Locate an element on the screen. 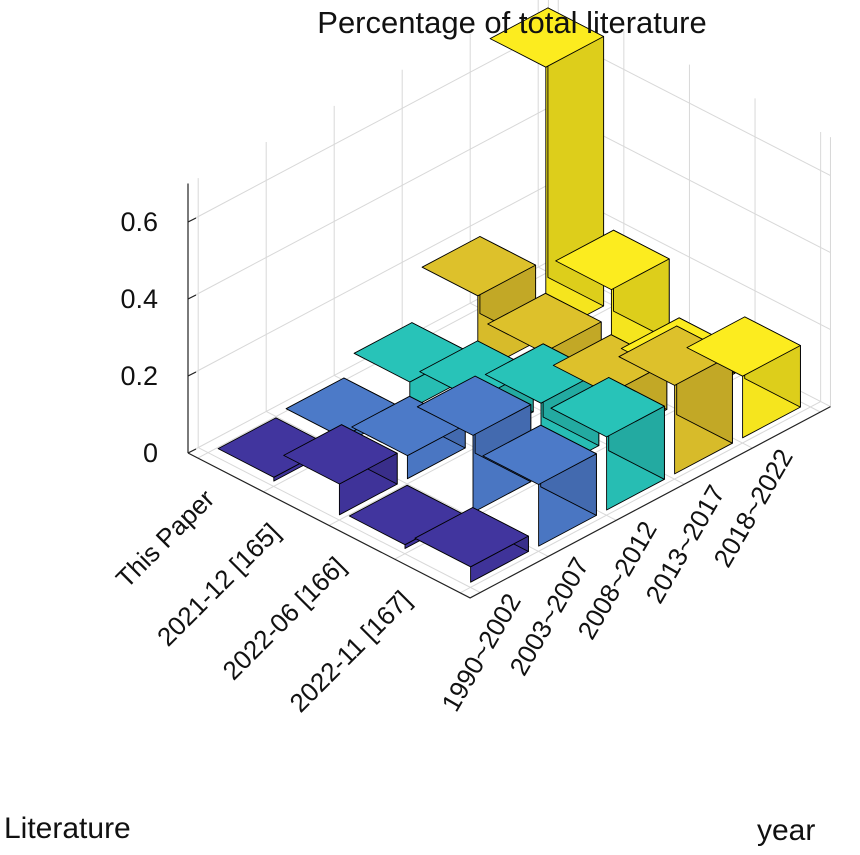 This screenshot has width=860, height=855. x-axis-title: Literature is located at coordinates (67, 828).